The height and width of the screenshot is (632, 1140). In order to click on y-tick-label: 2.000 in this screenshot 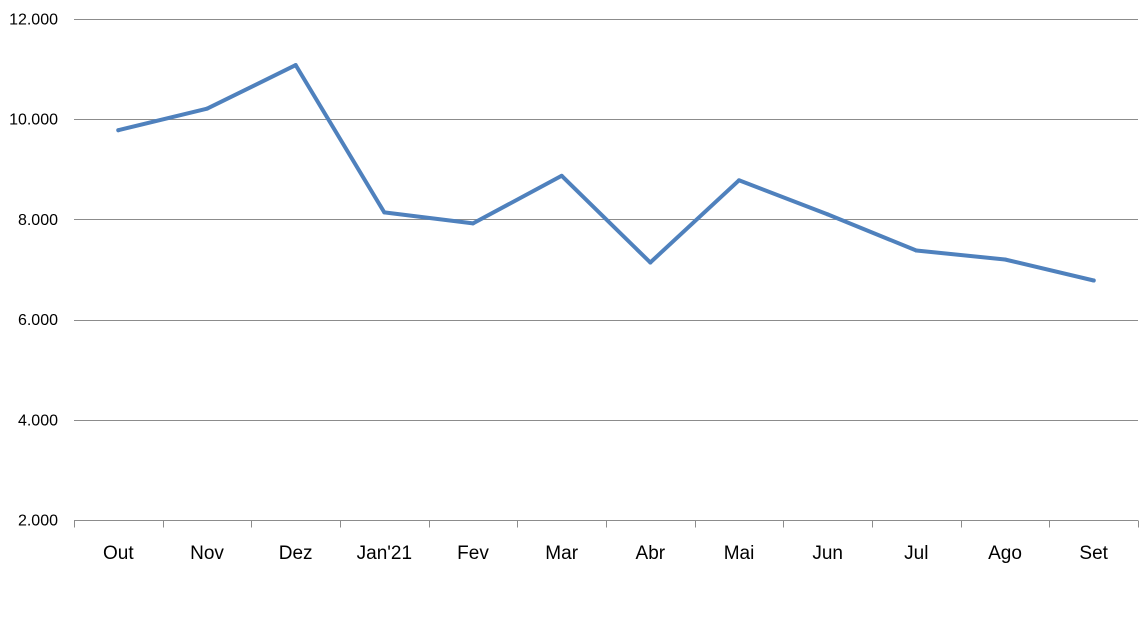, I will do `click(38, 521)`.